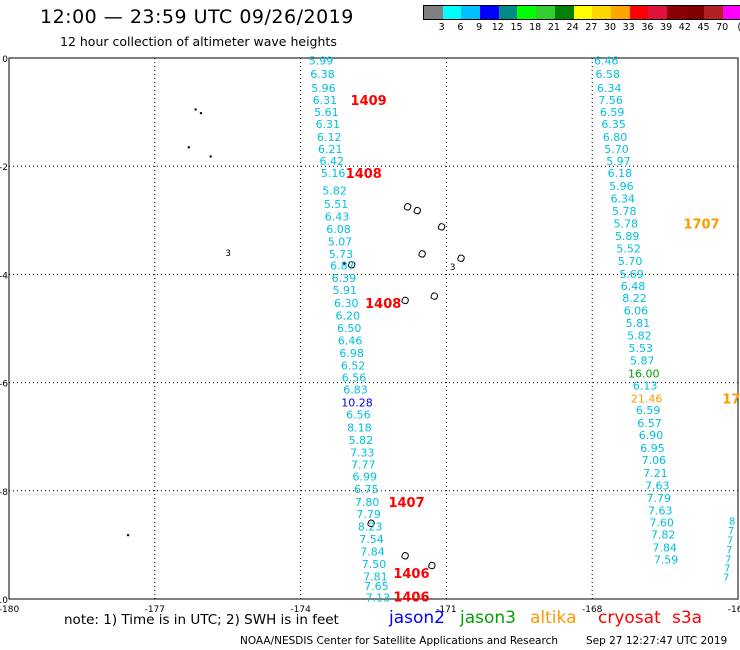 The image size is (740, 650). Describe the element at coordinates (345, 290) in the screenshot. I see `wave-height-label: 5.91` at that location.